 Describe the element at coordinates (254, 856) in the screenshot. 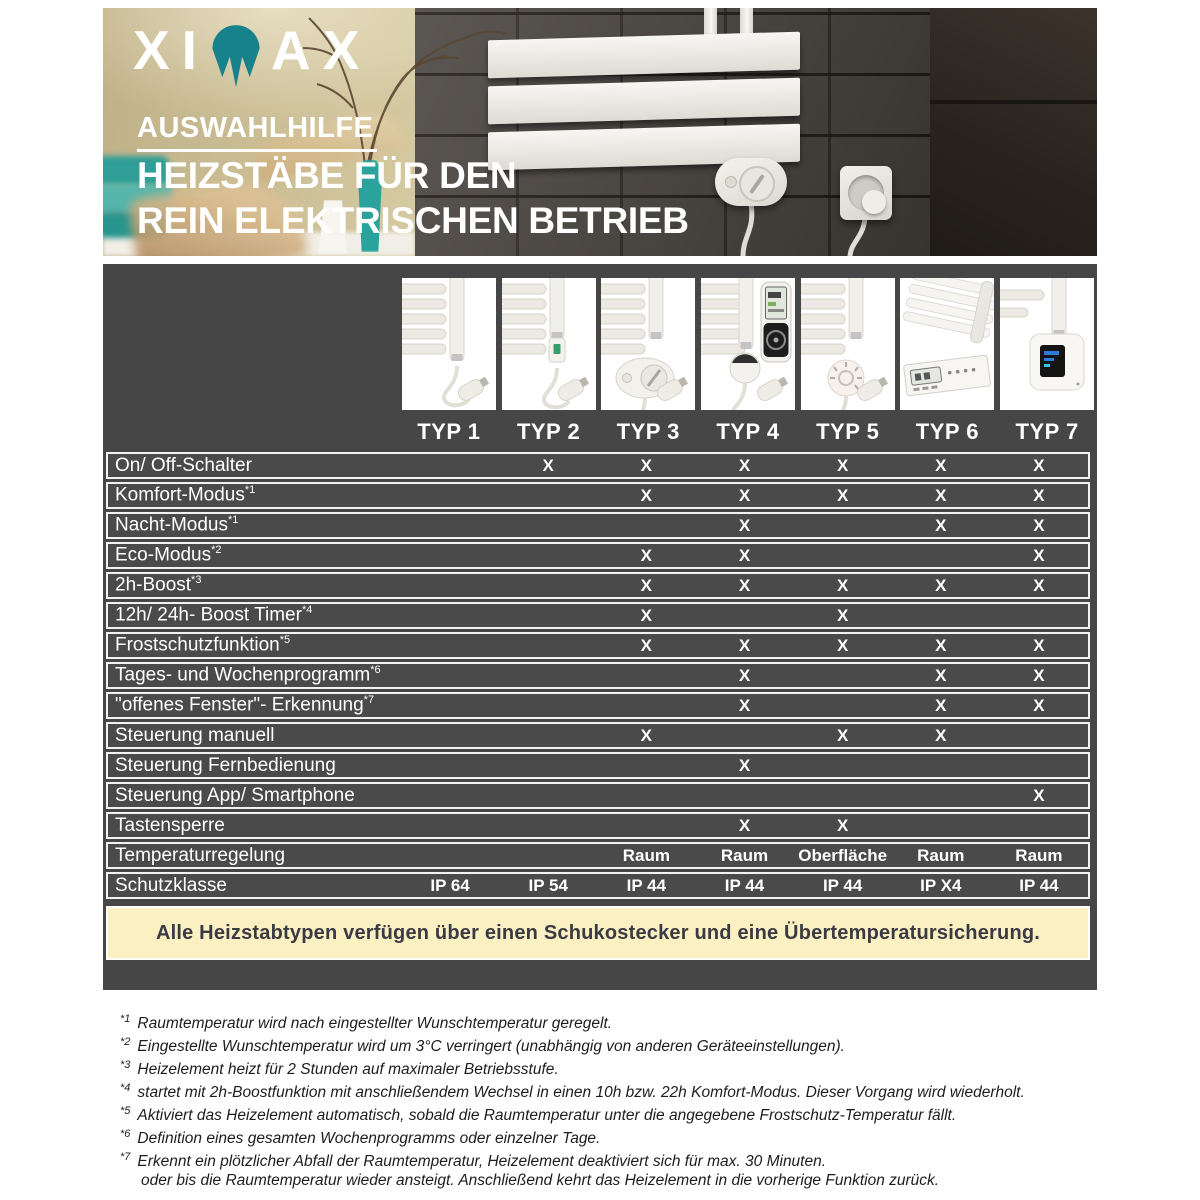

I see `feature-label: Temperaturregelung` at that location.